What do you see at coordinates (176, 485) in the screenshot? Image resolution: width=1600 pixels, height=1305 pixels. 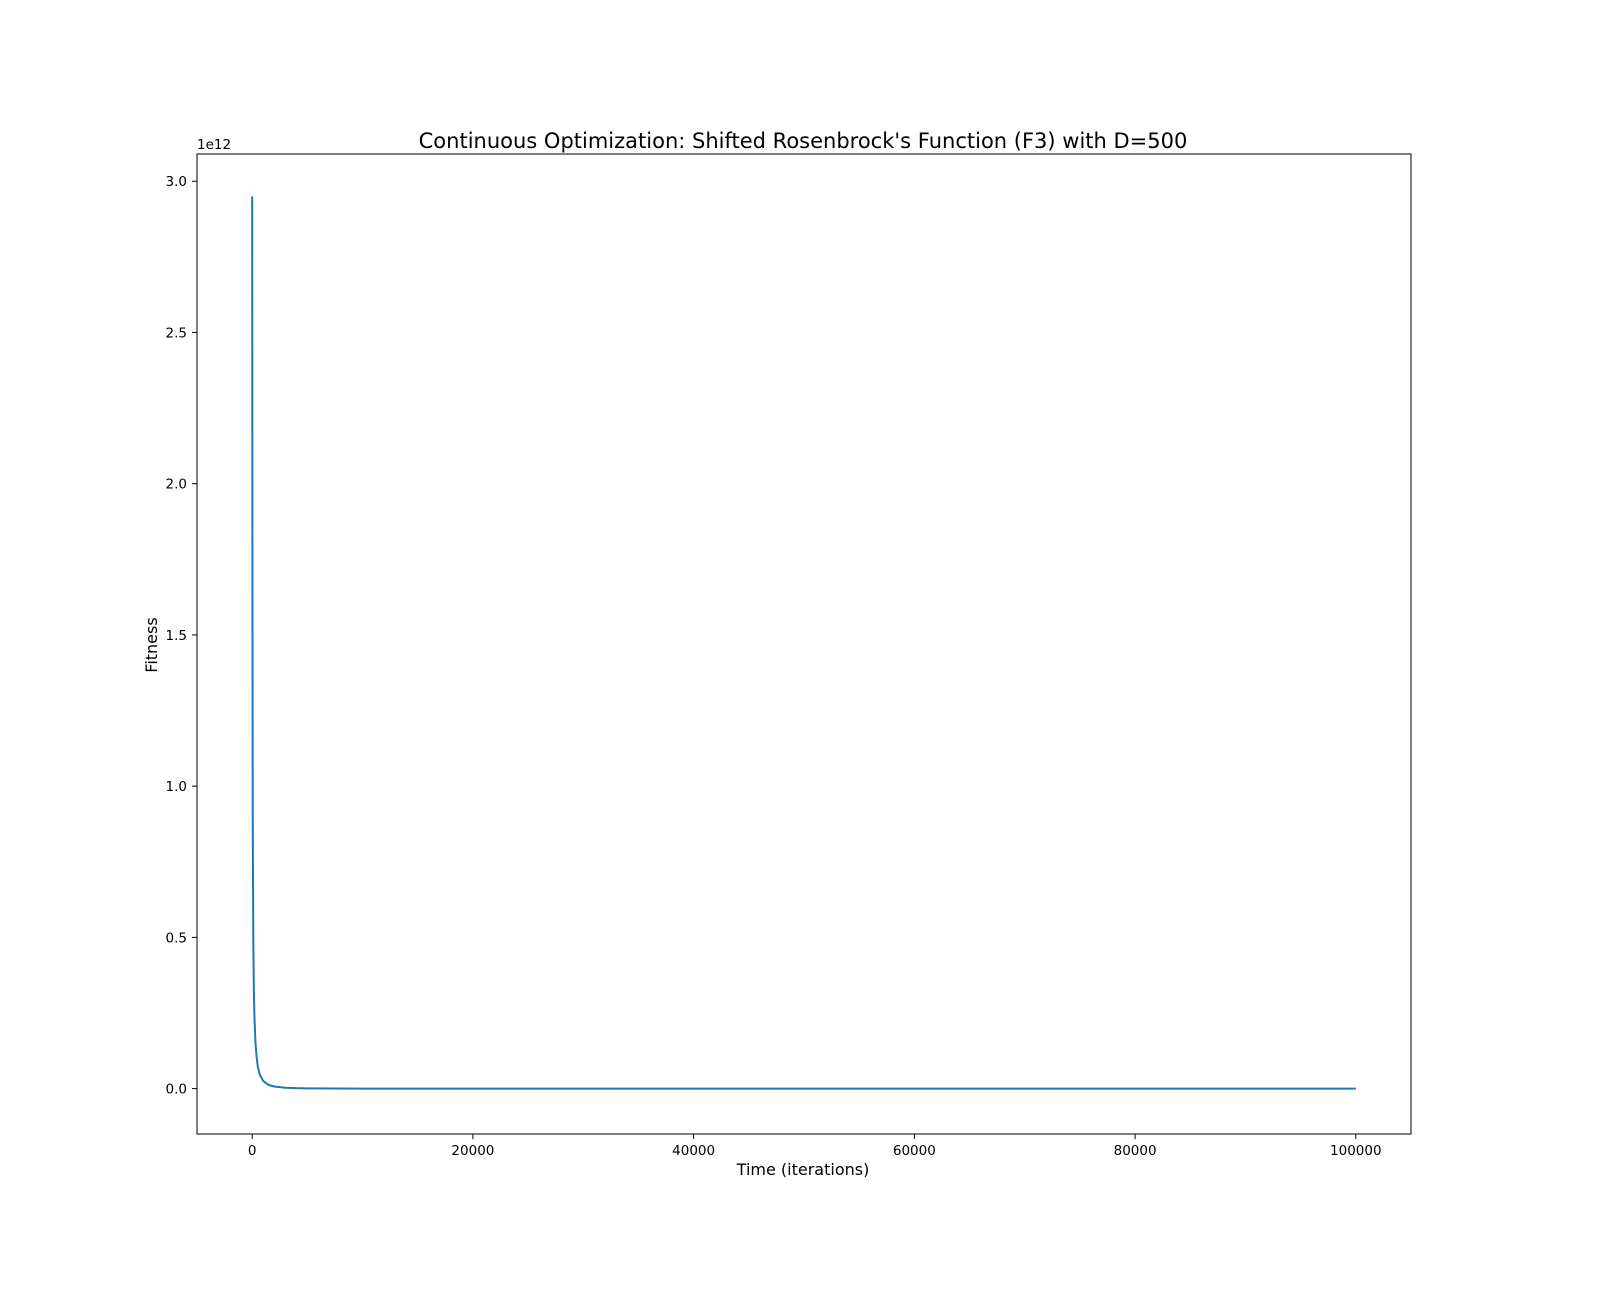 I see `y-tick-label: 2.0` at bounding box center [176, 485].